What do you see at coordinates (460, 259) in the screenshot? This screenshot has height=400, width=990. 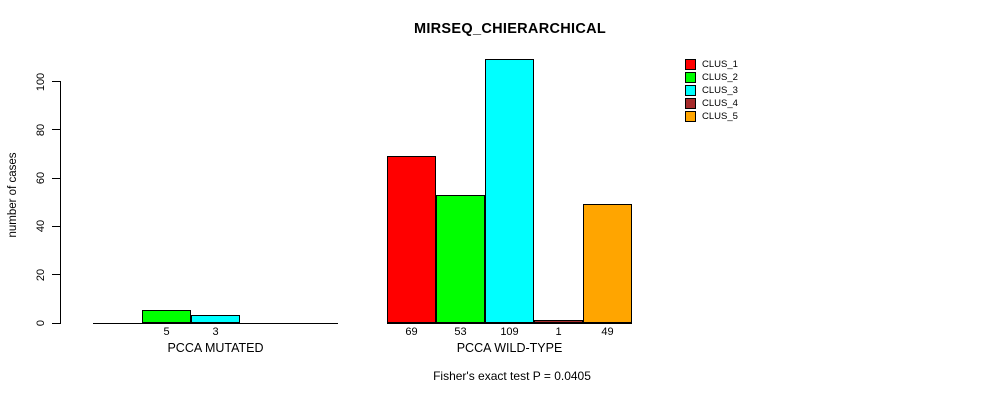 I see `bar-clus_2-wild-type` at bounding box center [460, 259].